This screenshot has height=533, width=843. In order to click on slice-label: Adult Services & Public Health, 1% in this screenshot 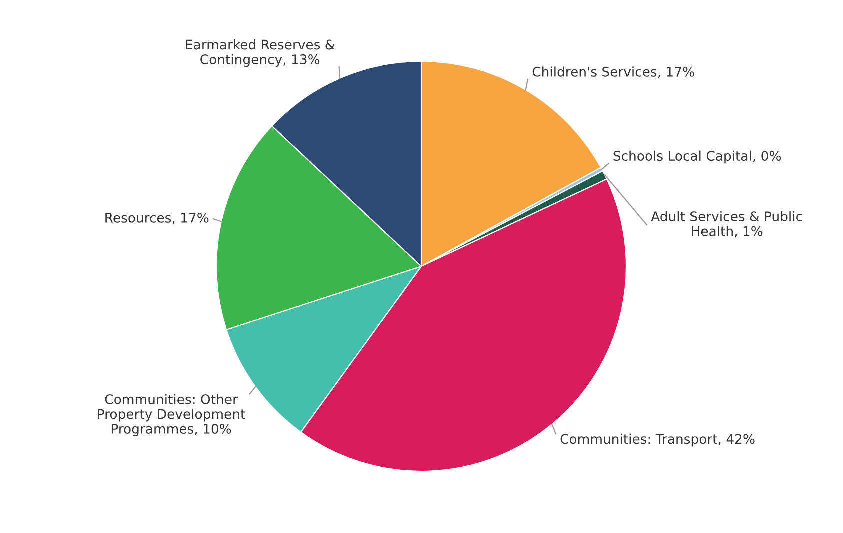, I will do `click(726, 224)`.